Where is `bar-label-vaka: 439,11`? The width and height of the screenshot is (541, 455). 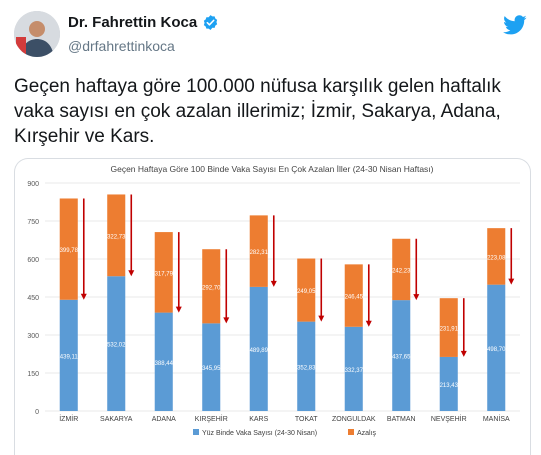 bar-label-vaka: 439,11 is located at coordinates (69, 357).